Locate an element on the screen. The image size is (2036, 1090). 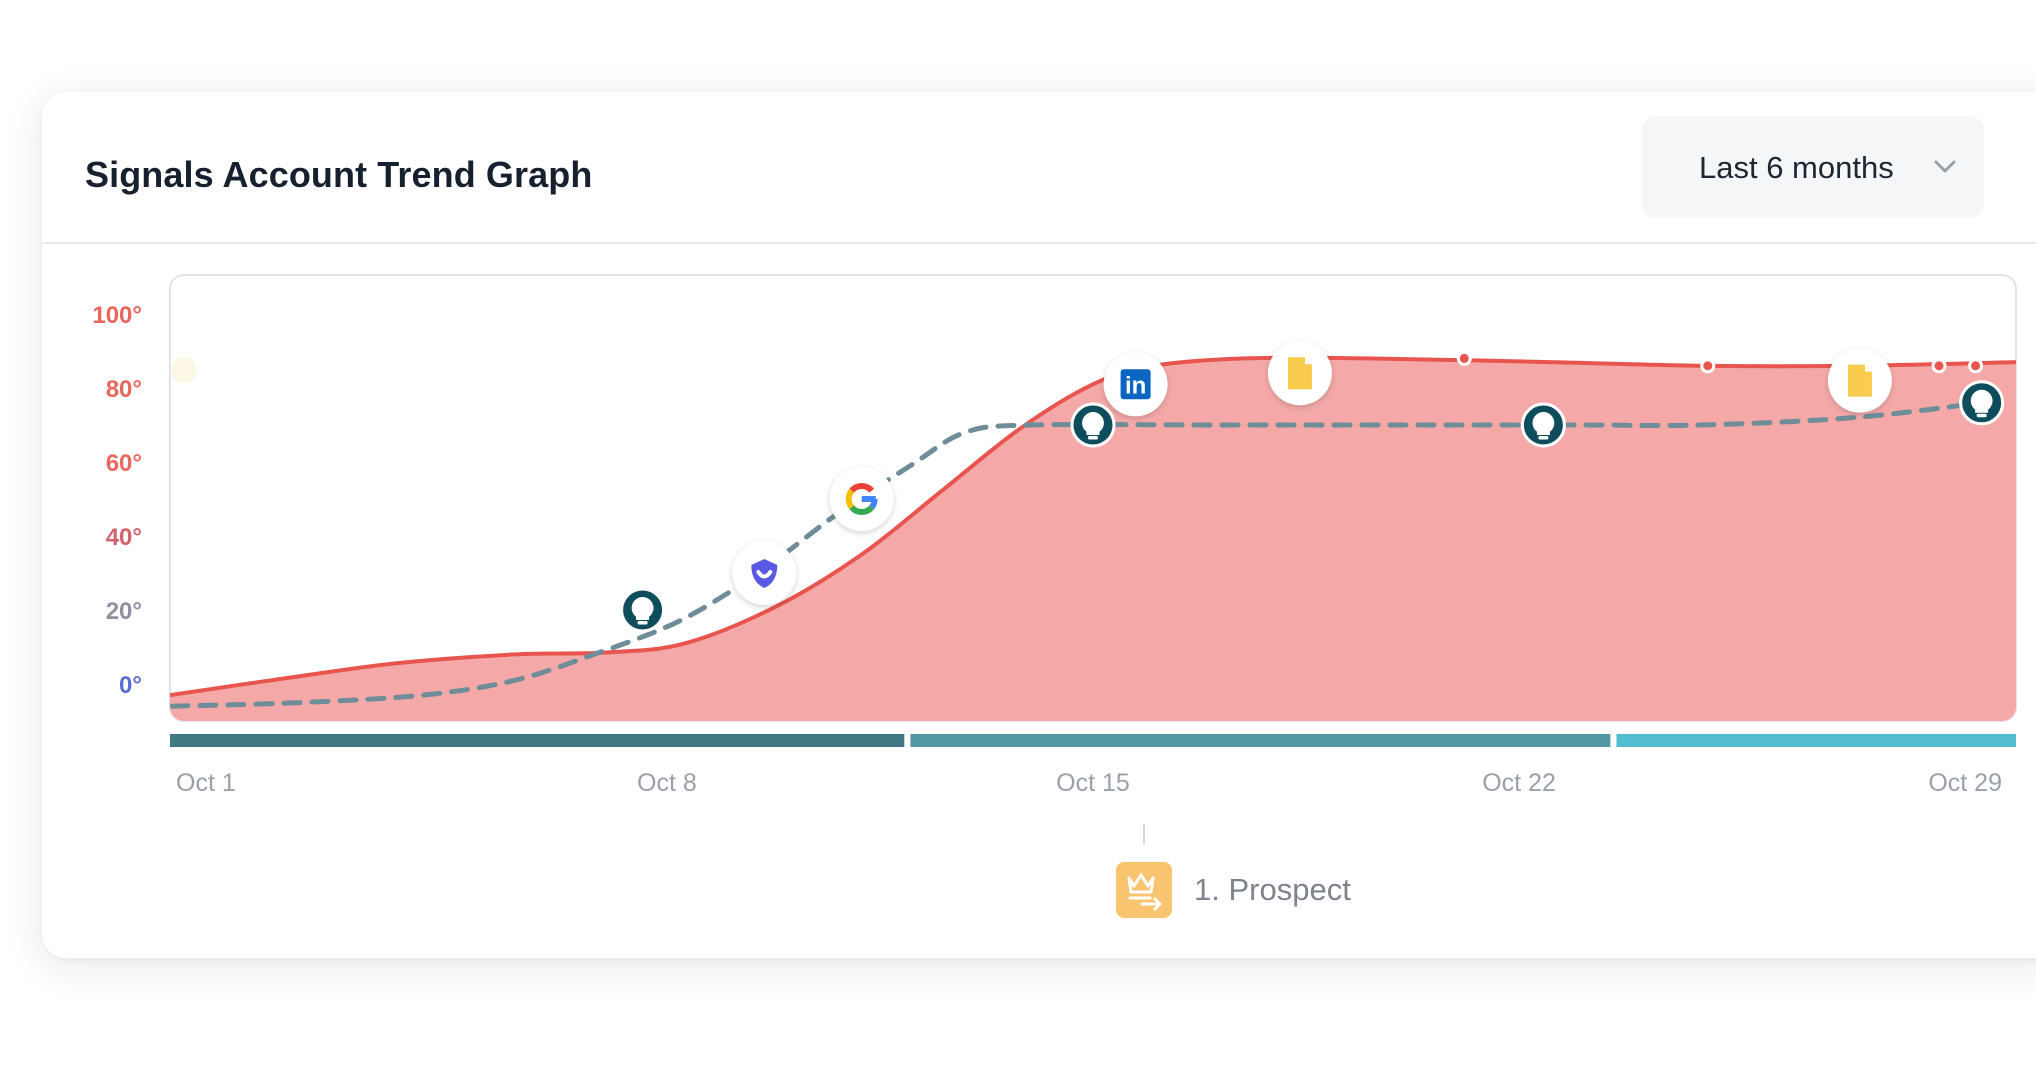
stage-bars is located at coordinates (1093, 740).